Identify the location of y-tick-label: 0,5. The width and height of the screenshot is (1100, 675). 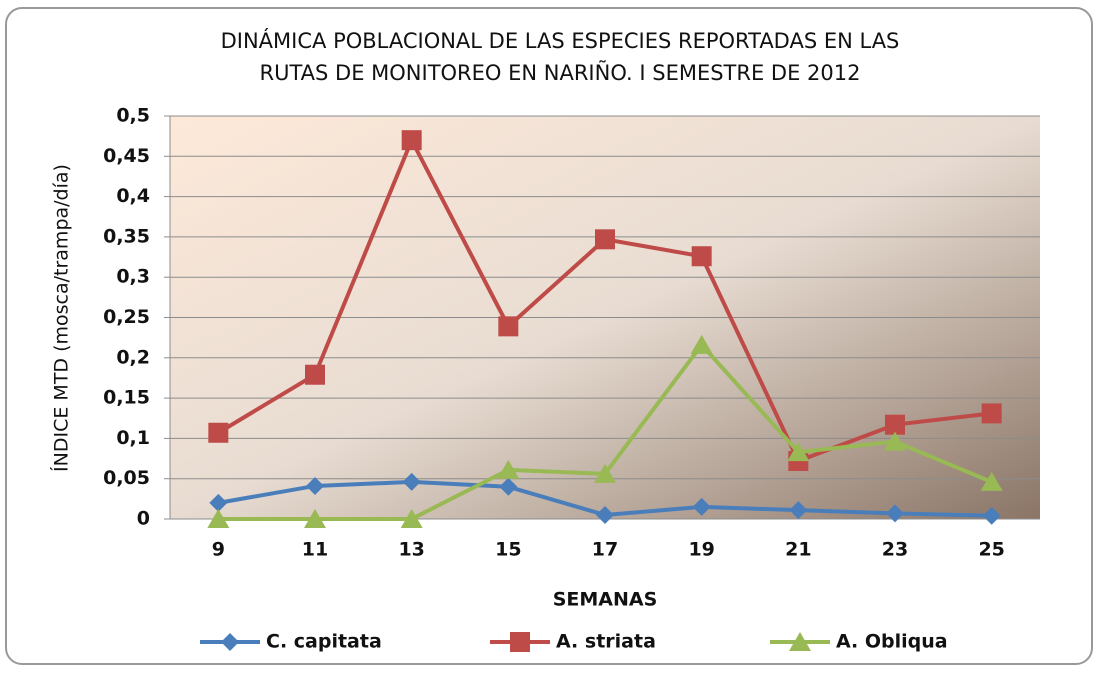
(133, 116).